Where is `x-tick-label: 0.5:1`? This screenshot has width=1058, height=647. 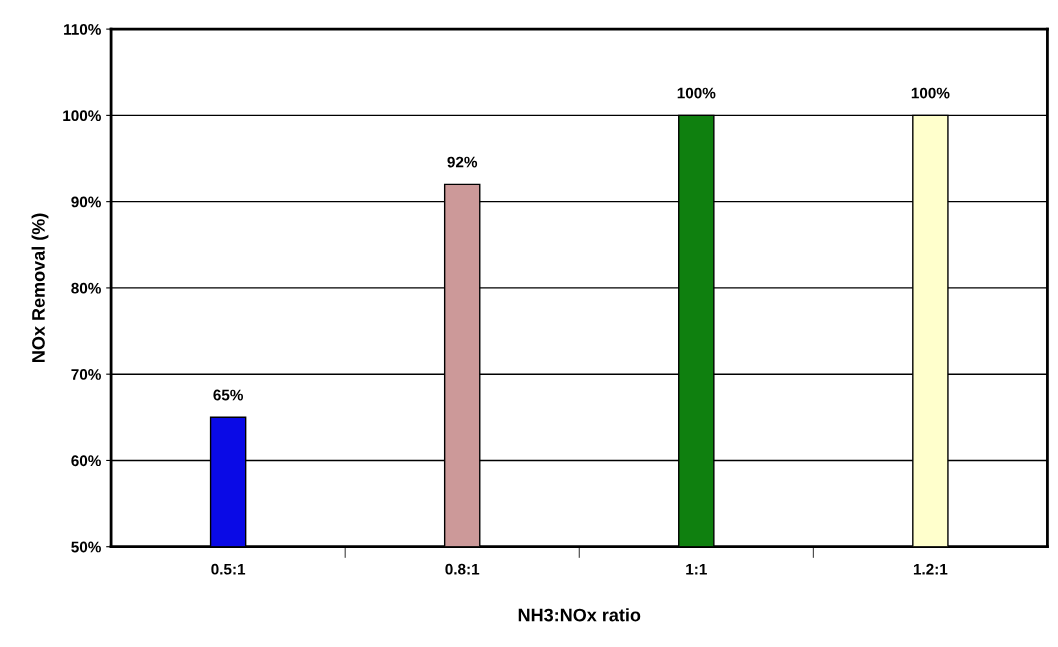 x-tick-label: 0.5:1 is located at coordinates (228, 569).